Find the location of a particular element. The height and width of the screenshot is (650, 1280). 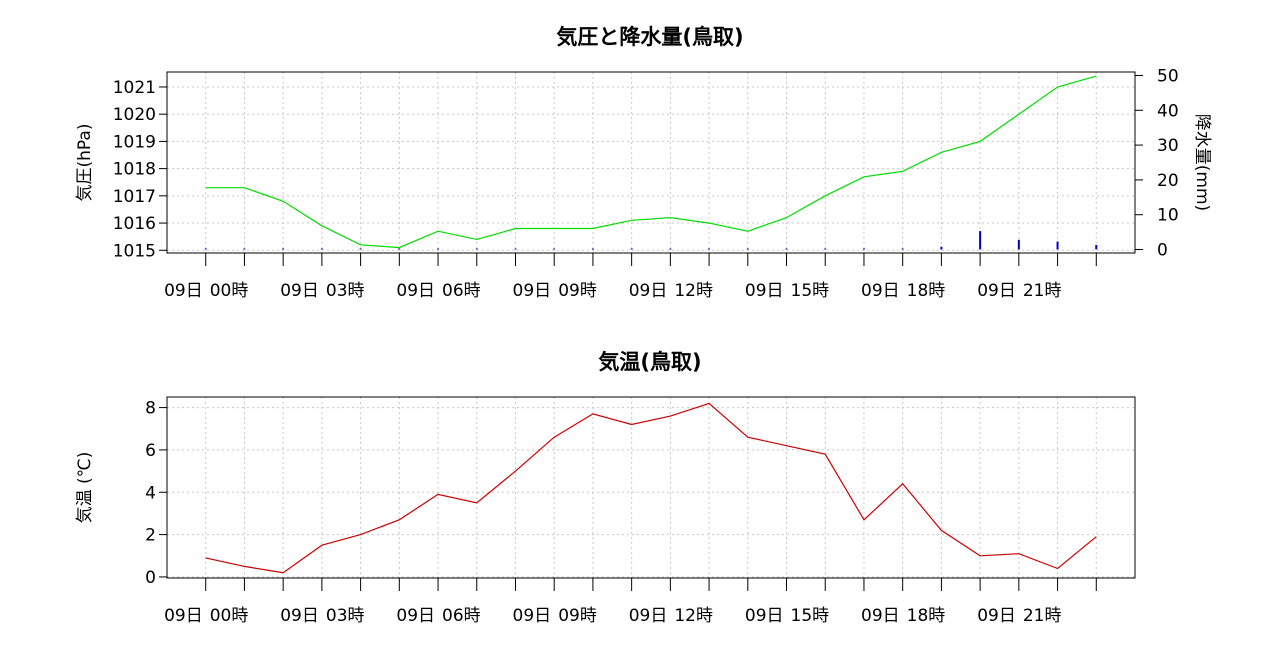

y2-axis-label: 降水量(mm) is located at coordinates (1202, 162).